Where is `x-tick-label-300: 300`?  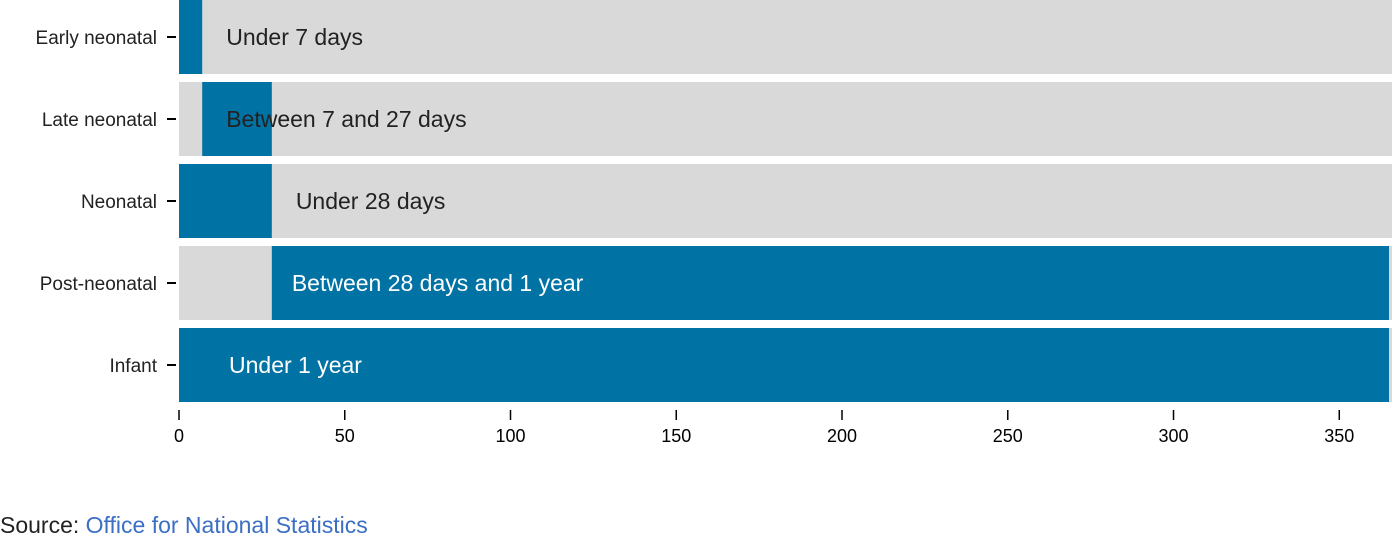
x-tick-label-300: 300 is located at coordinates (1173, 436).